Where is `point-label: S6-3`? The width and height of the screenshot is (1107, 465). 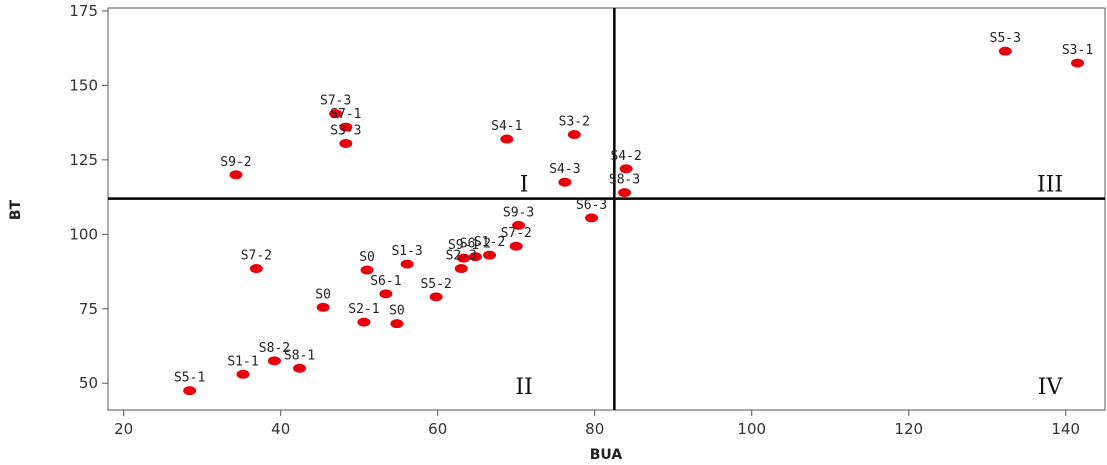
point-label: S6-3 is located at coordinates (591, 205).